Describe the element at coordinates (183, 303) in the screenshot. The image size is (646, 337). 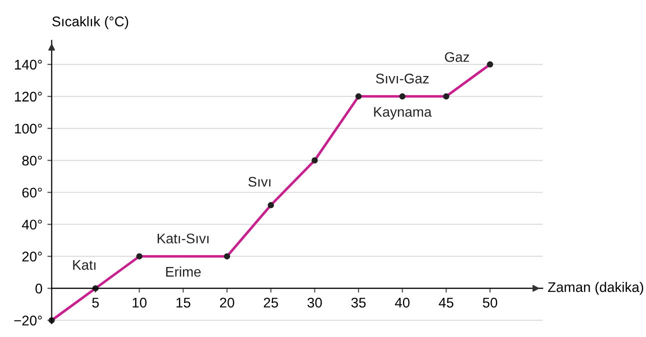
I see `x-tick-label: 15` at that location.